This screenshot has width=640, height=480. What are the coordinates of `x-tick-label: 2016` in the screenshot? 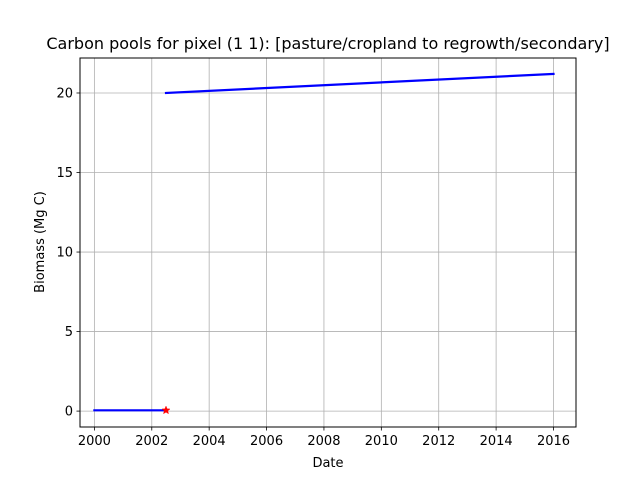 It's located at (553, 441).